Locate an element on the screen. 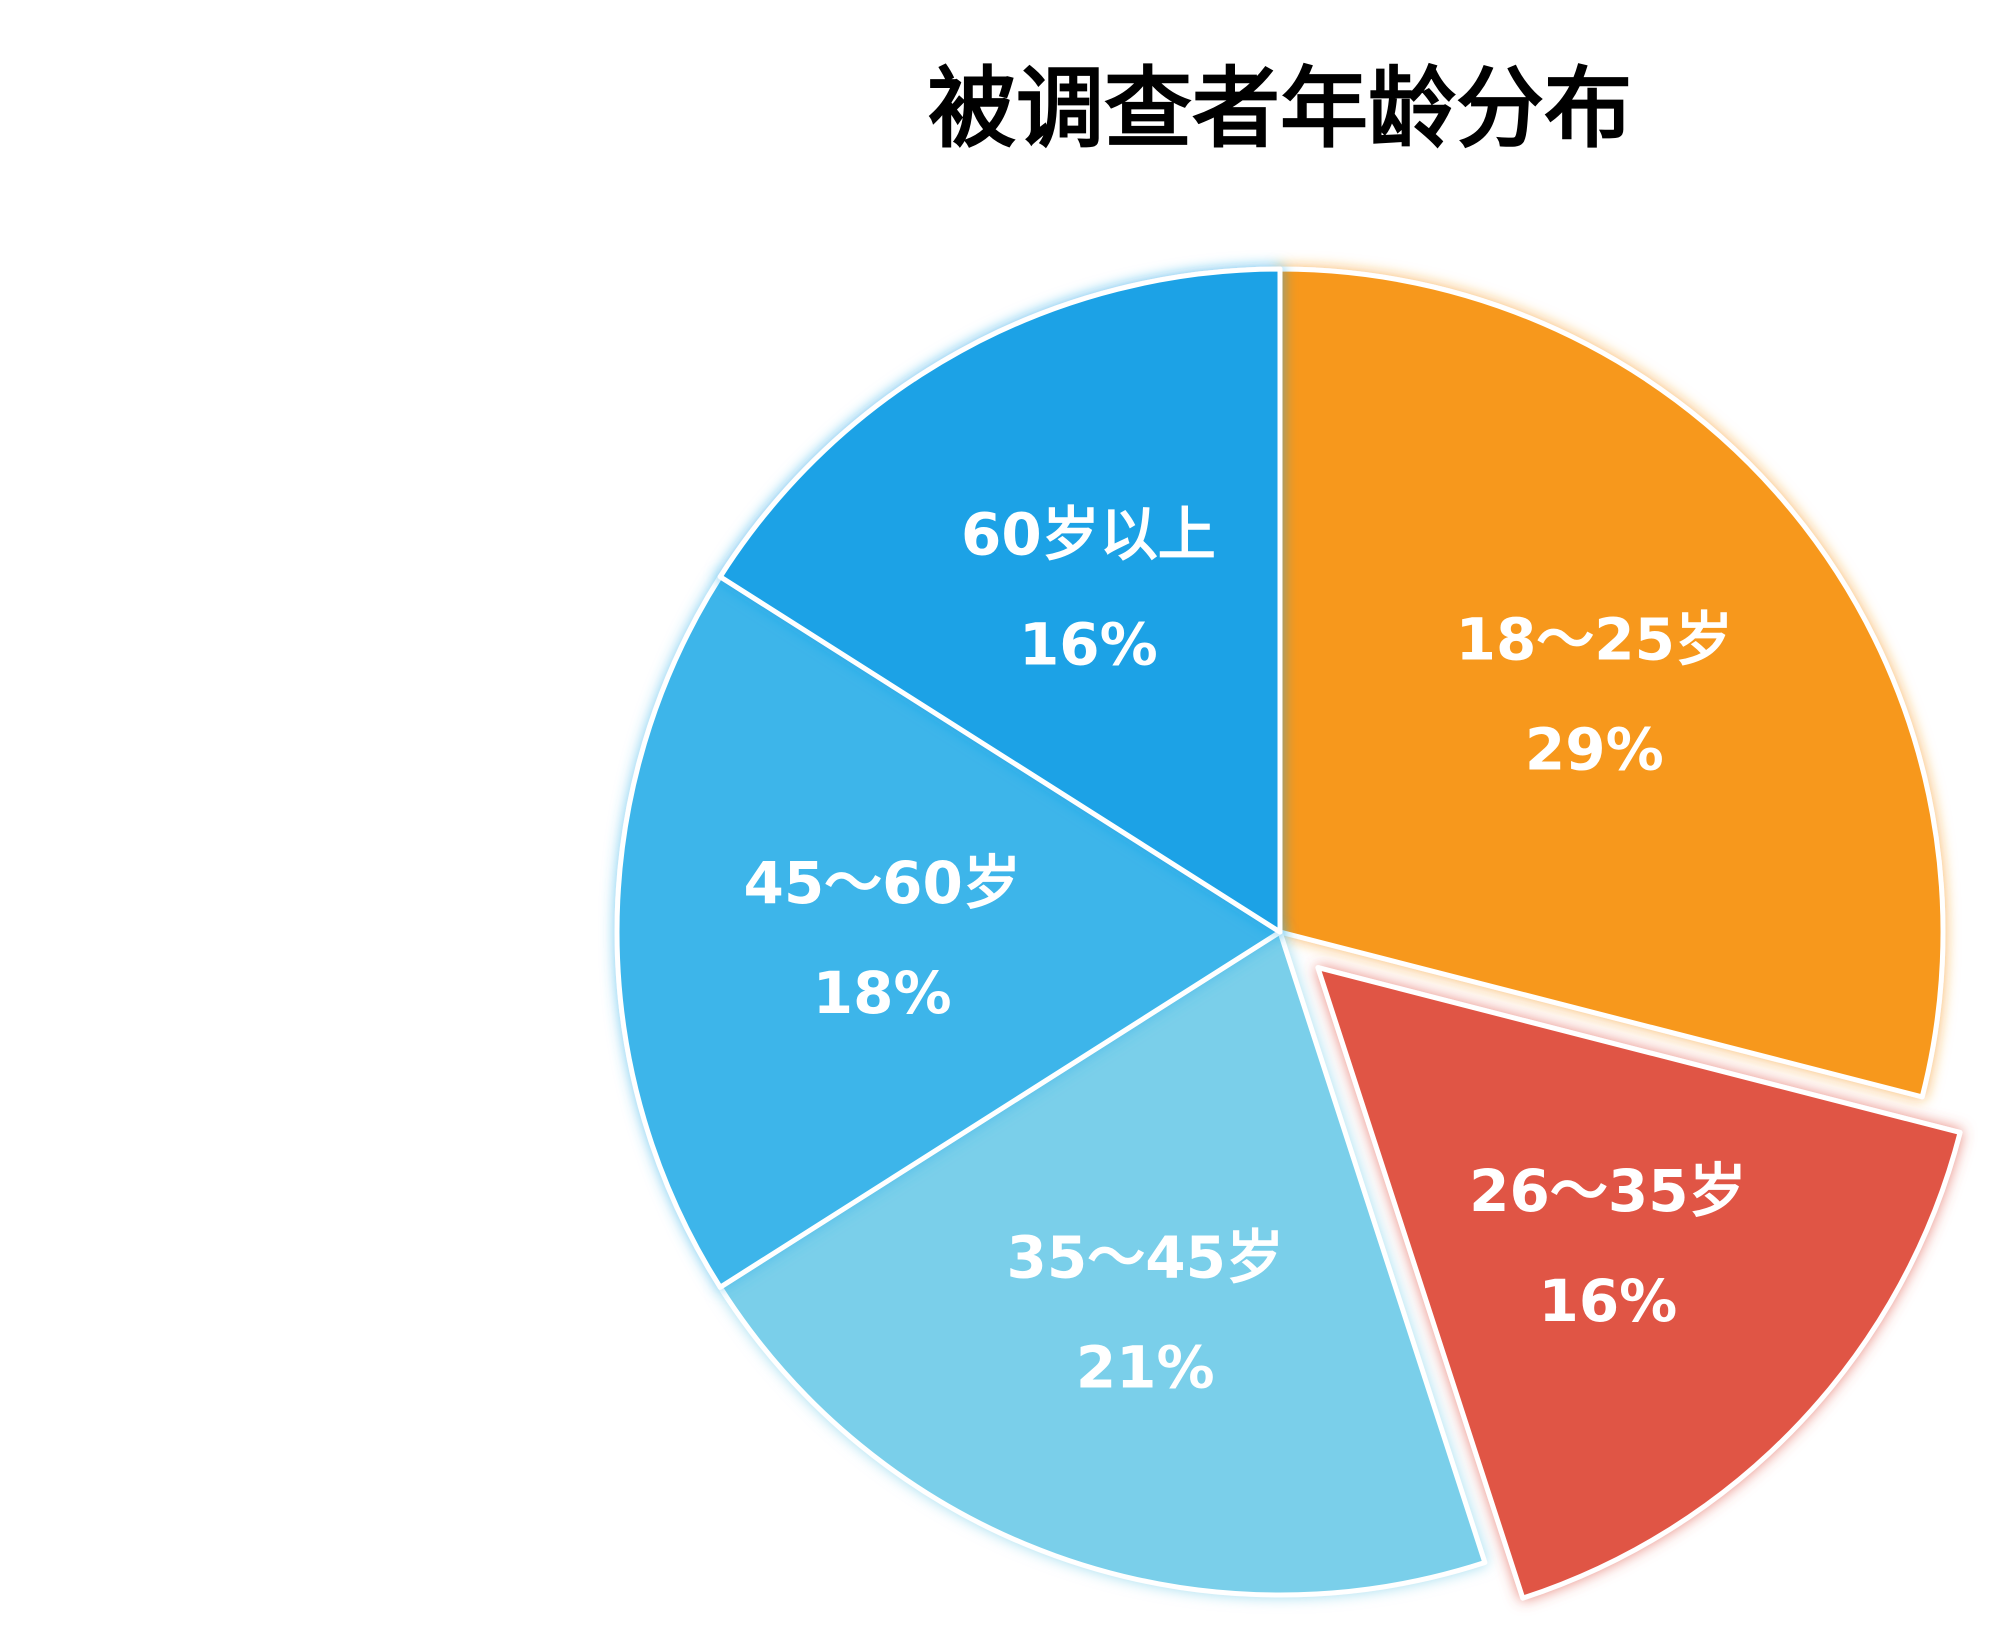  slice-value-label: 29% is located at coordinates (1594, 749).